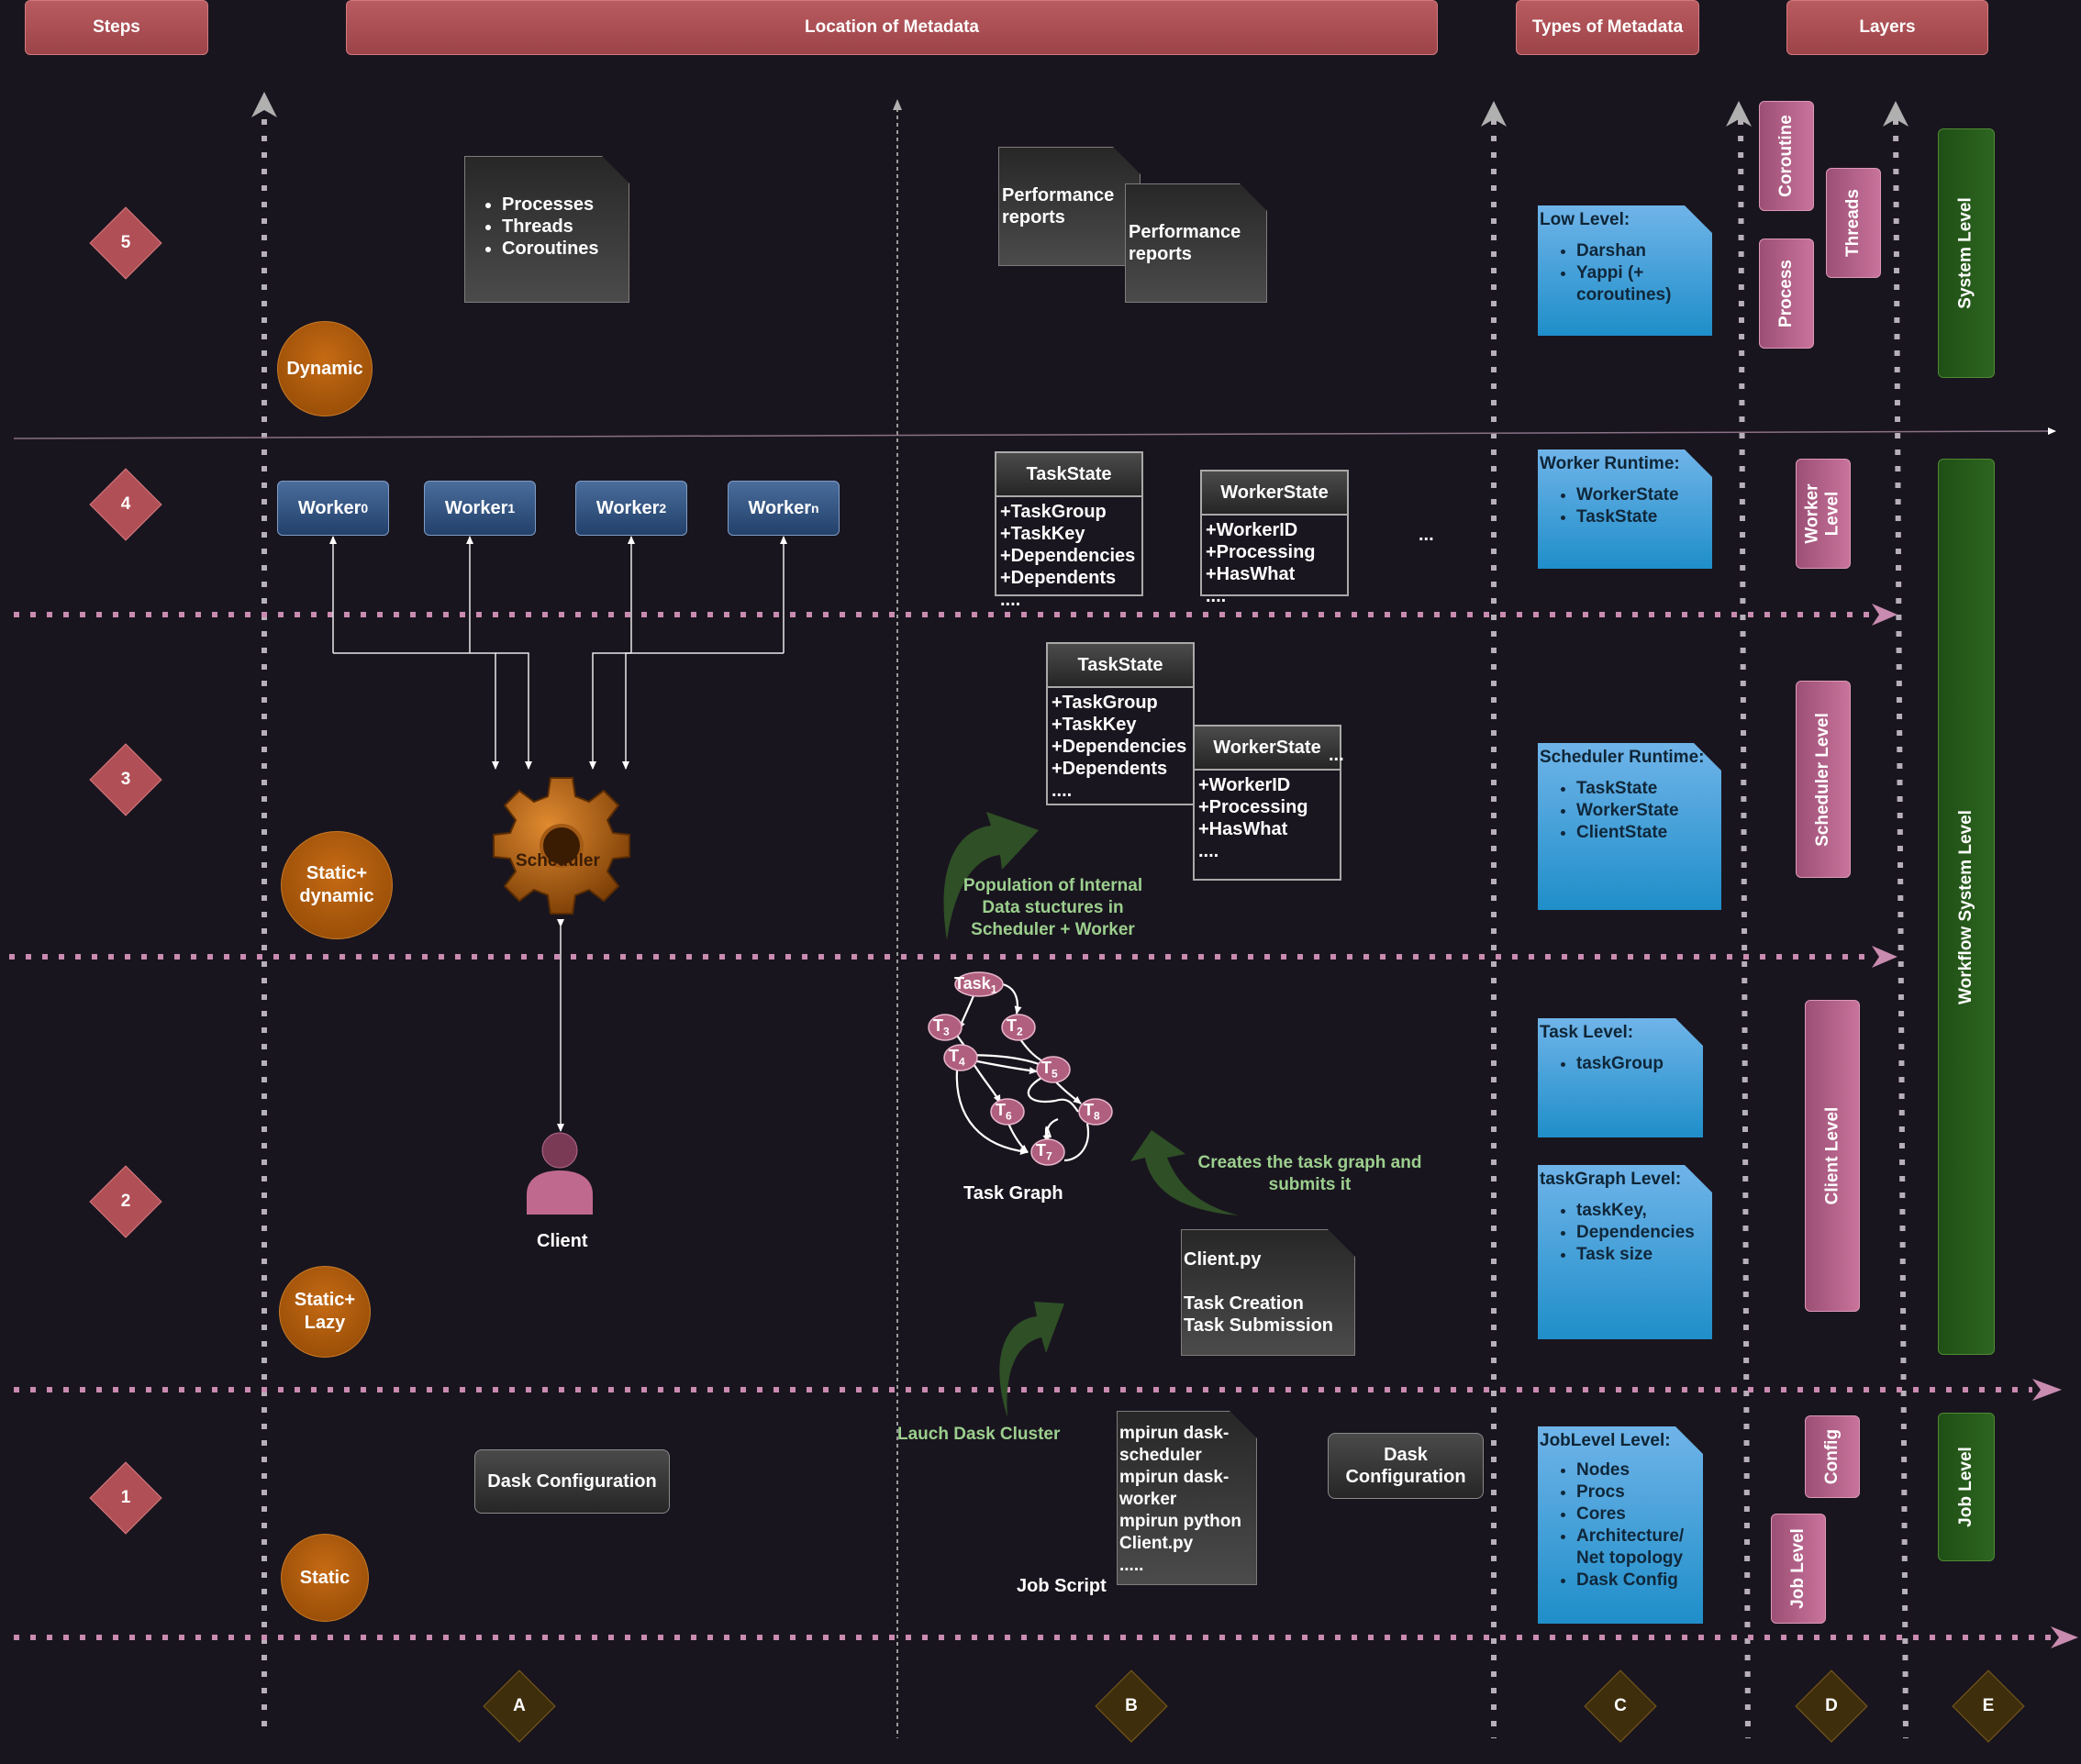 This screenshot has height=1764, width=2081. What do you see at coordinates (1639, 1547) in the screenshot?
I see `joblevel-item: Architecture/ Net topology` at bounding box center [1639, 1547].